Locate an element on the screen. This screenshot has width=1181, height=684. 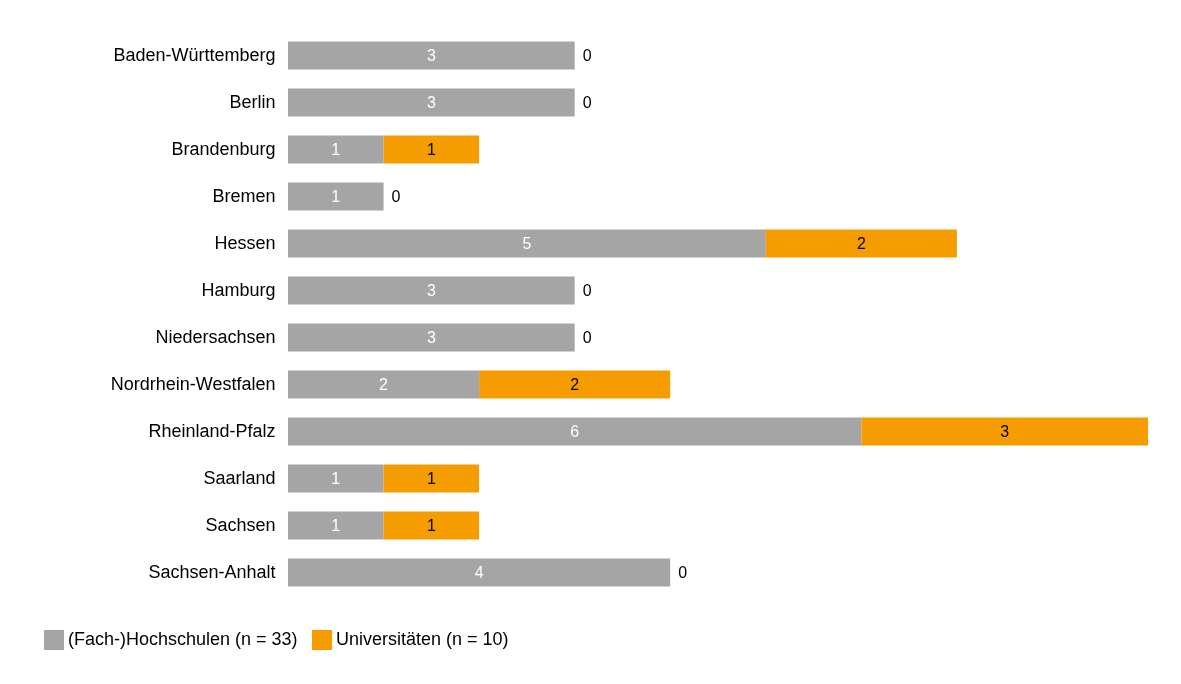
legend-label: Universitäten (n = 10) is located at coordinates (422, 639).